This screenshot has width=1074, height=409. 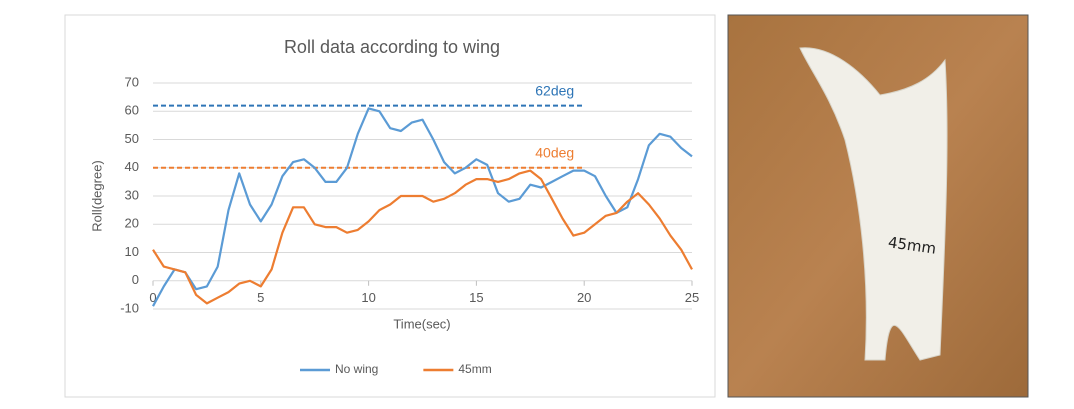 I want to click on y-tick-label: 40, so click(x=132, y=166).